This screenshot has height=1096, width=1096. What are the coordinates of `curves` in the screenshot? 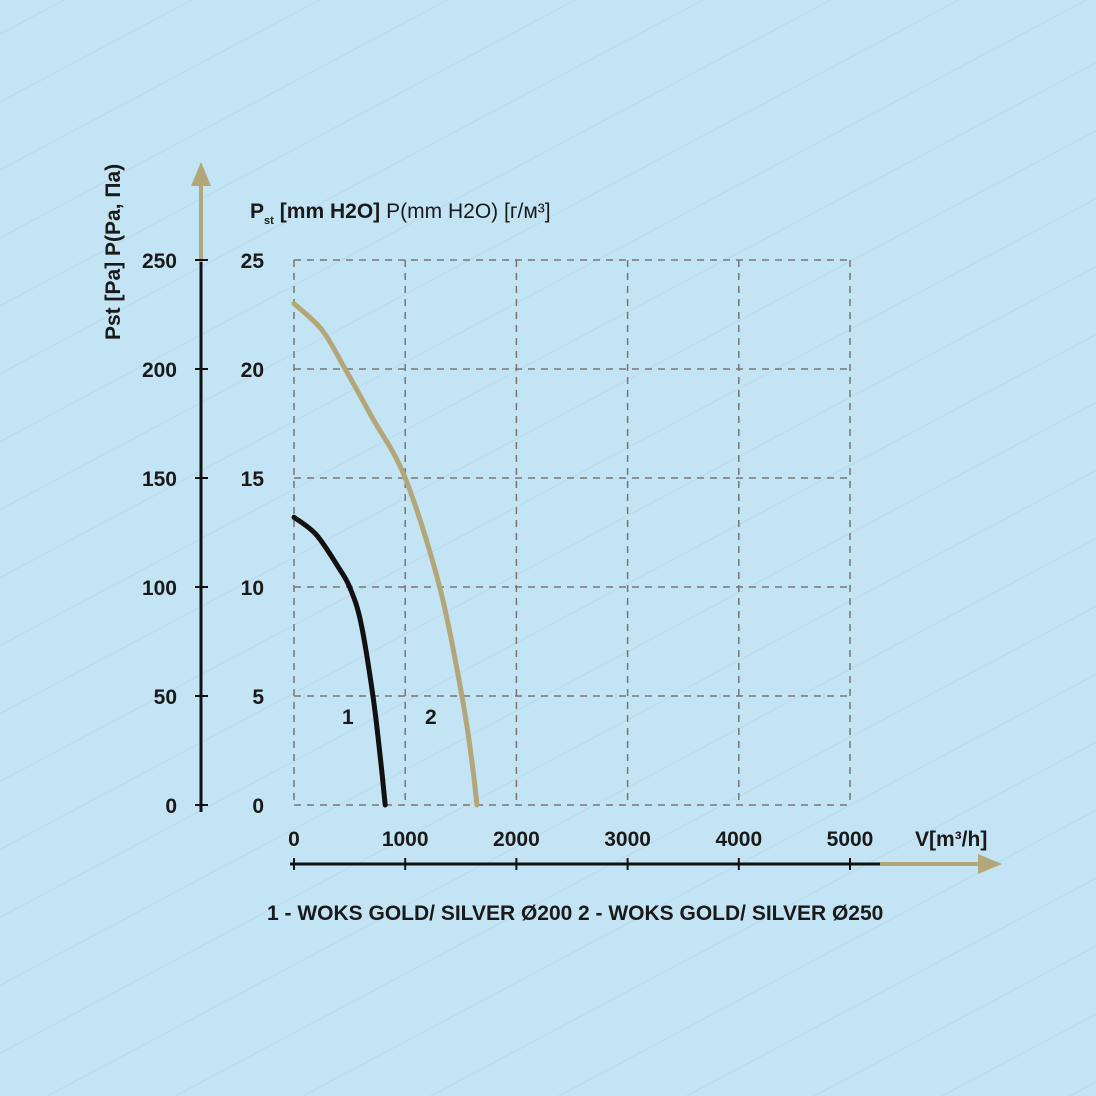 It's located at (385, 554).